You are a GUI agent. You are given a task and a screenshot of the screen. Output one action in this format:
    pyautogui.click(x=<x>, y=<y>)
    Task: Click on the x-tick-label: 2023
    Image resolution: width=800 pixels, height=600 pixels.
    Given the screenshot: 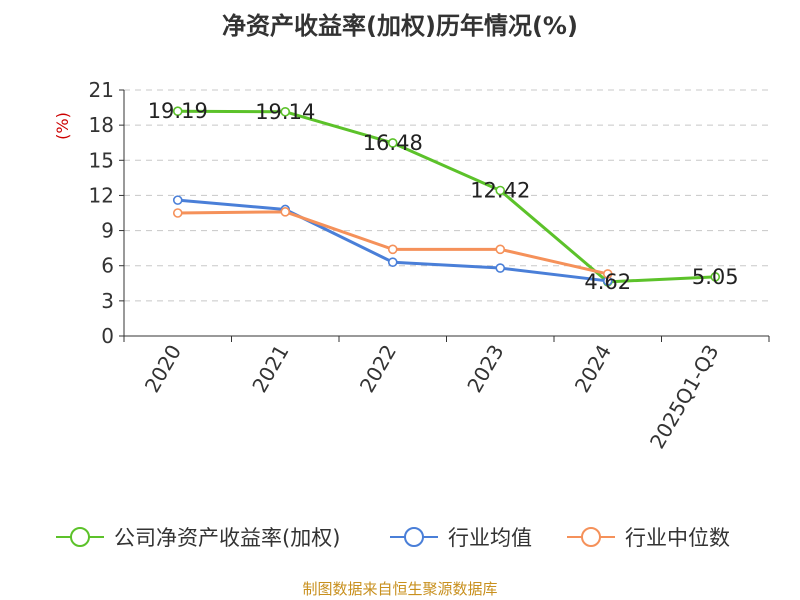 What is the action you would take?
    pyautogui.click(x=485, y=369)
    